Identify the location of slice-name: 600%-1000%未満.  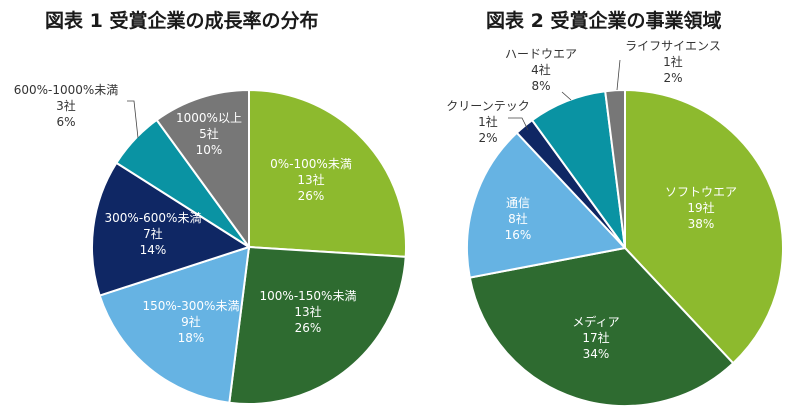
(66, 90).